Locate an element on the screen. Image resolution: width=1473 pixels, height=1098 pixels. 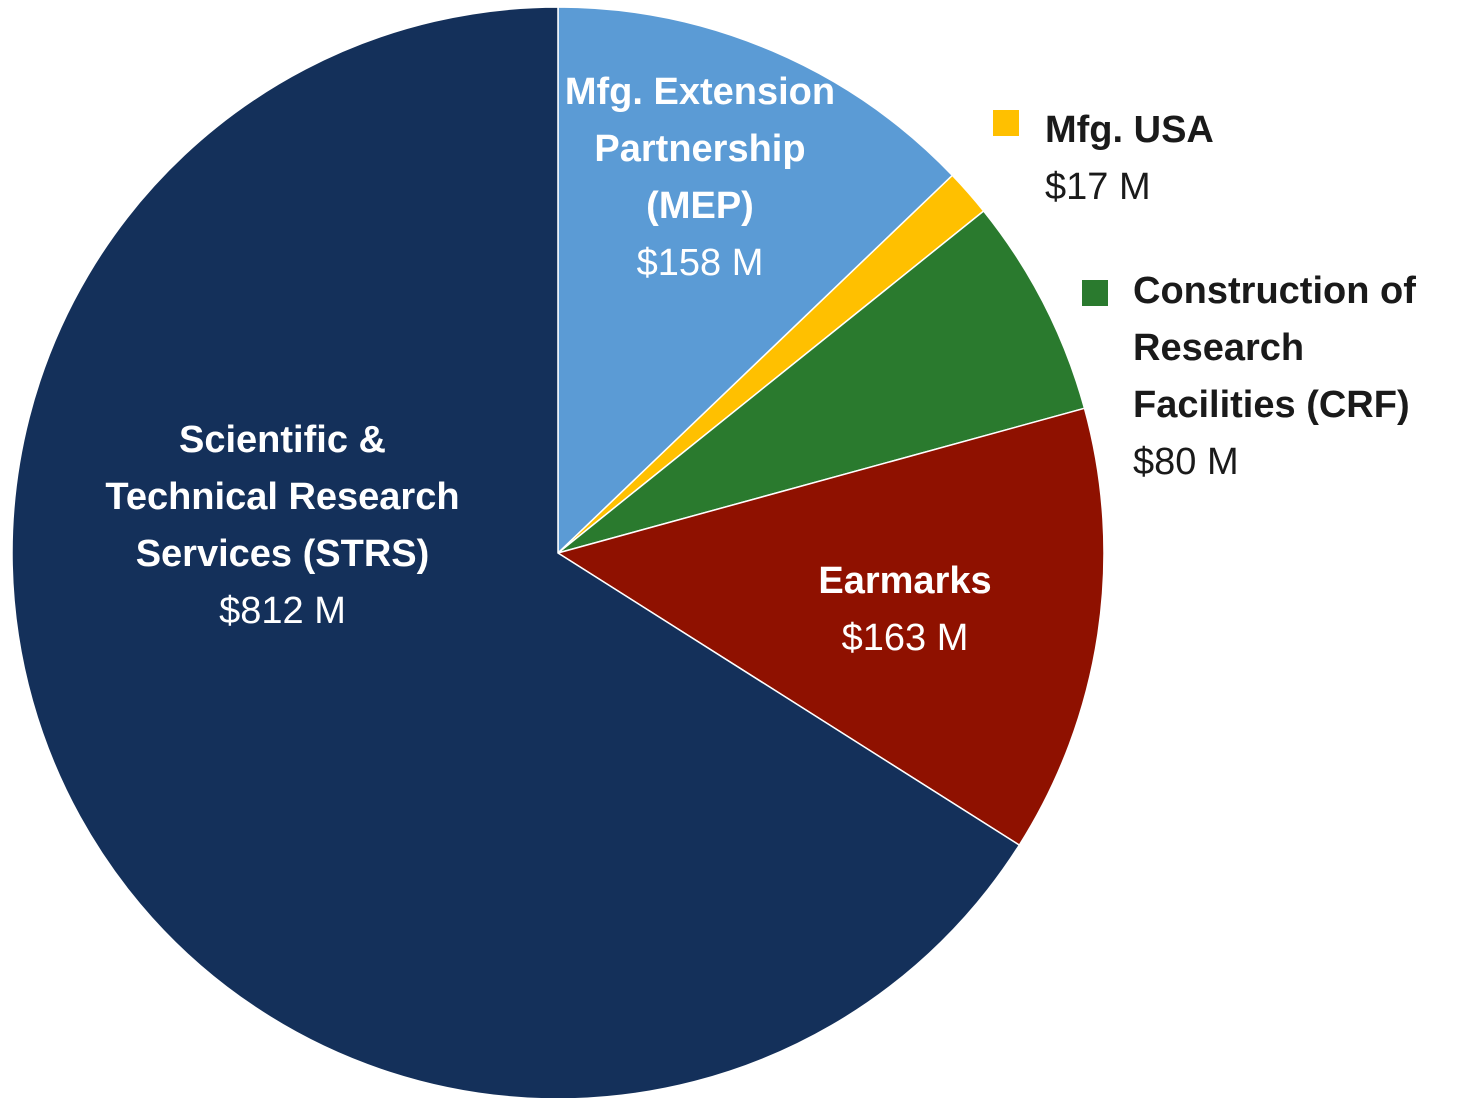
value-label: $17 M is located at coordinates (1098, 187).